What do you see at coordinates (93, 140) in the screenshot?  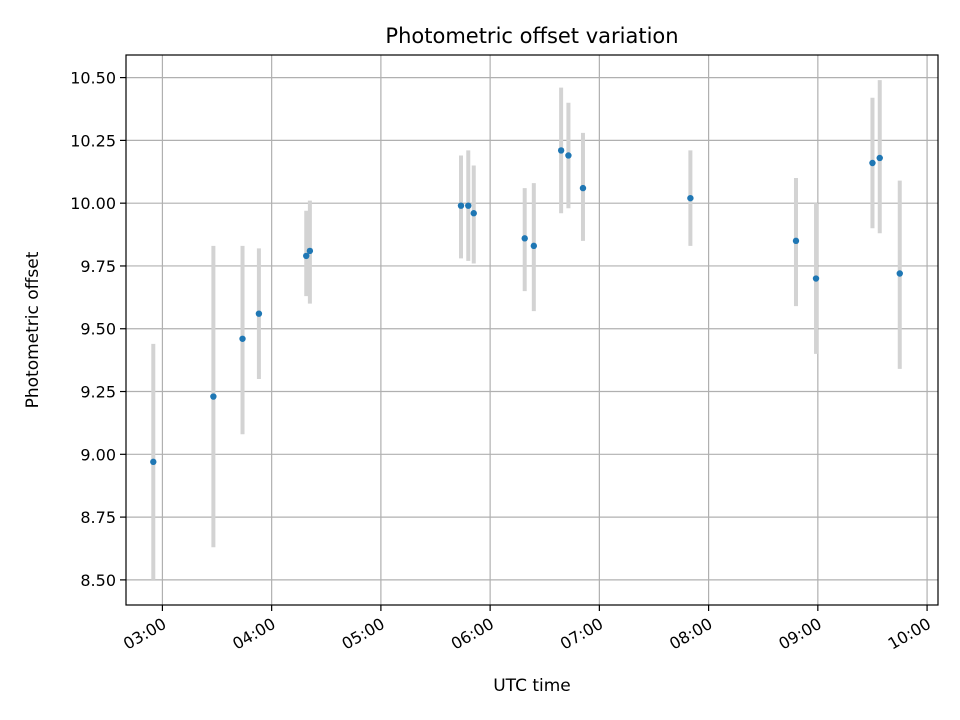 I see `y-tick-label: 10.25` at bounding box center [93, 140].